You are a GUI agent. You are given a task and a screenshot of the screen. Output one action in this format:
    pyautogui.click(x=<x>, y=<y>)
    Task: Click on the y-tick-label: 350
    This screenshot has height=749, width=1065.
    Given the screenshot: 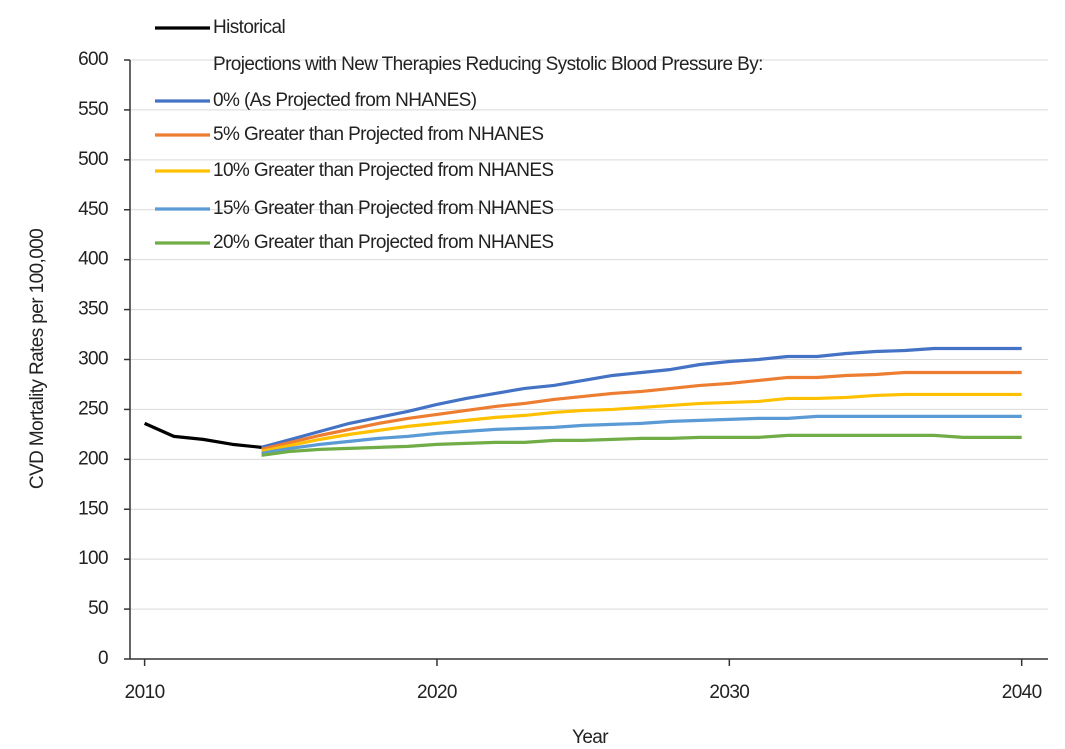 What is the action you would take?
    pyautogui.click(x=93, y=309)
    